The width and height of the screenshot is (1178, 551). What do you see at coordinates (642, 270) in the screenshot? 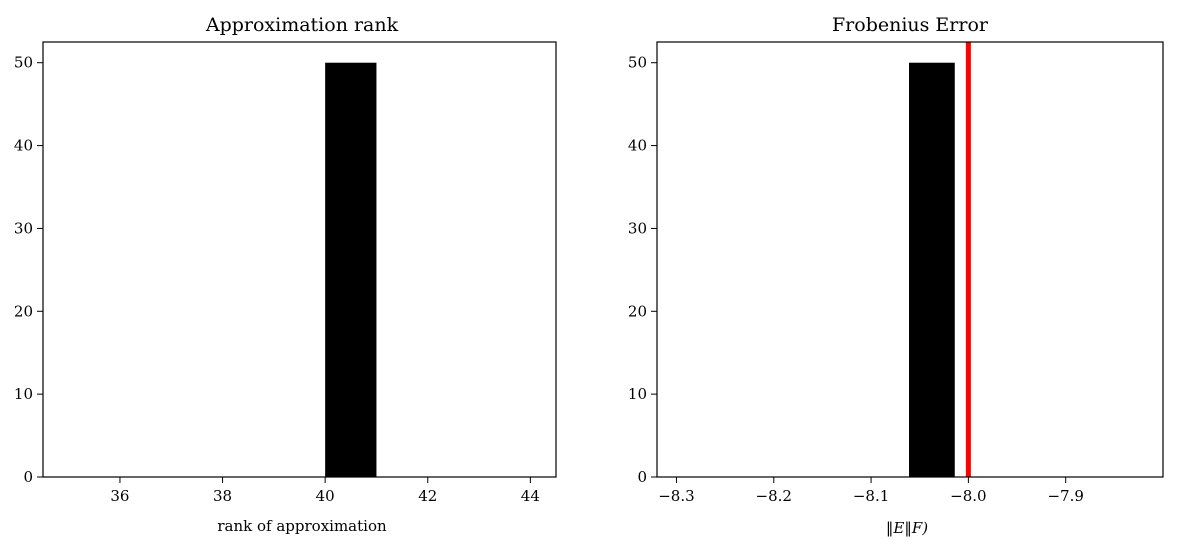
I see `chart-error-yticks: 0 10 20 30 40 50` at bounding box center [642, 270].